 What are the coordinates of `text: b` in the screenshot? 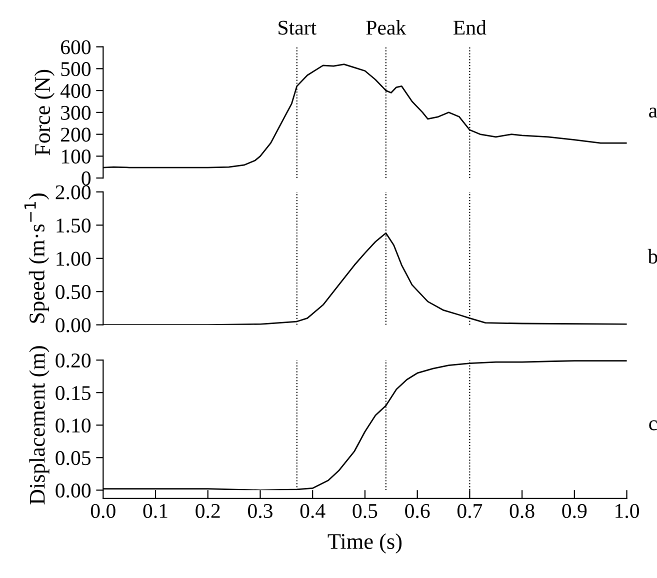 It's located at (652, 256).